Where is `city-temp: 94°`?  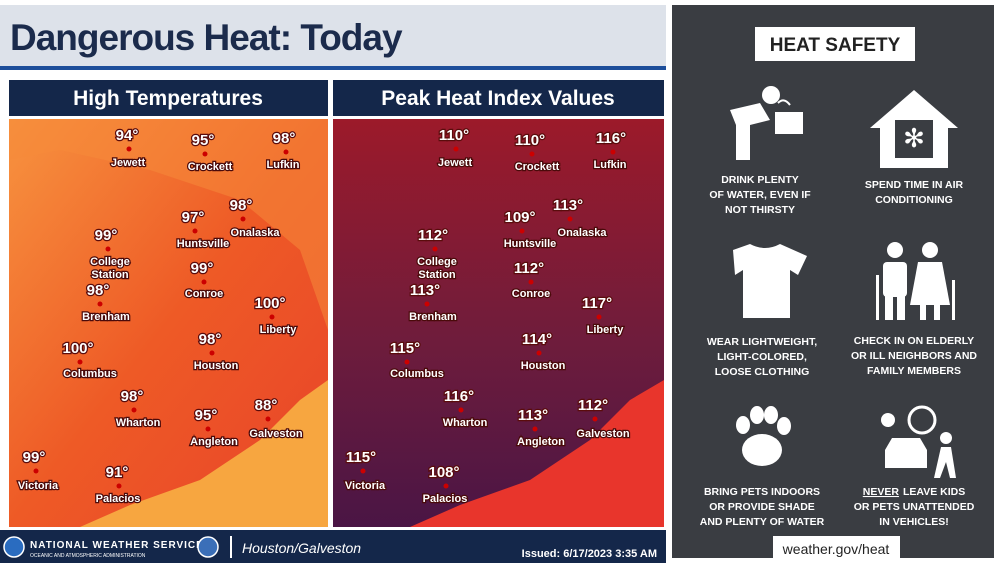 city-temp: 94° is located at coordinates (127, 135).